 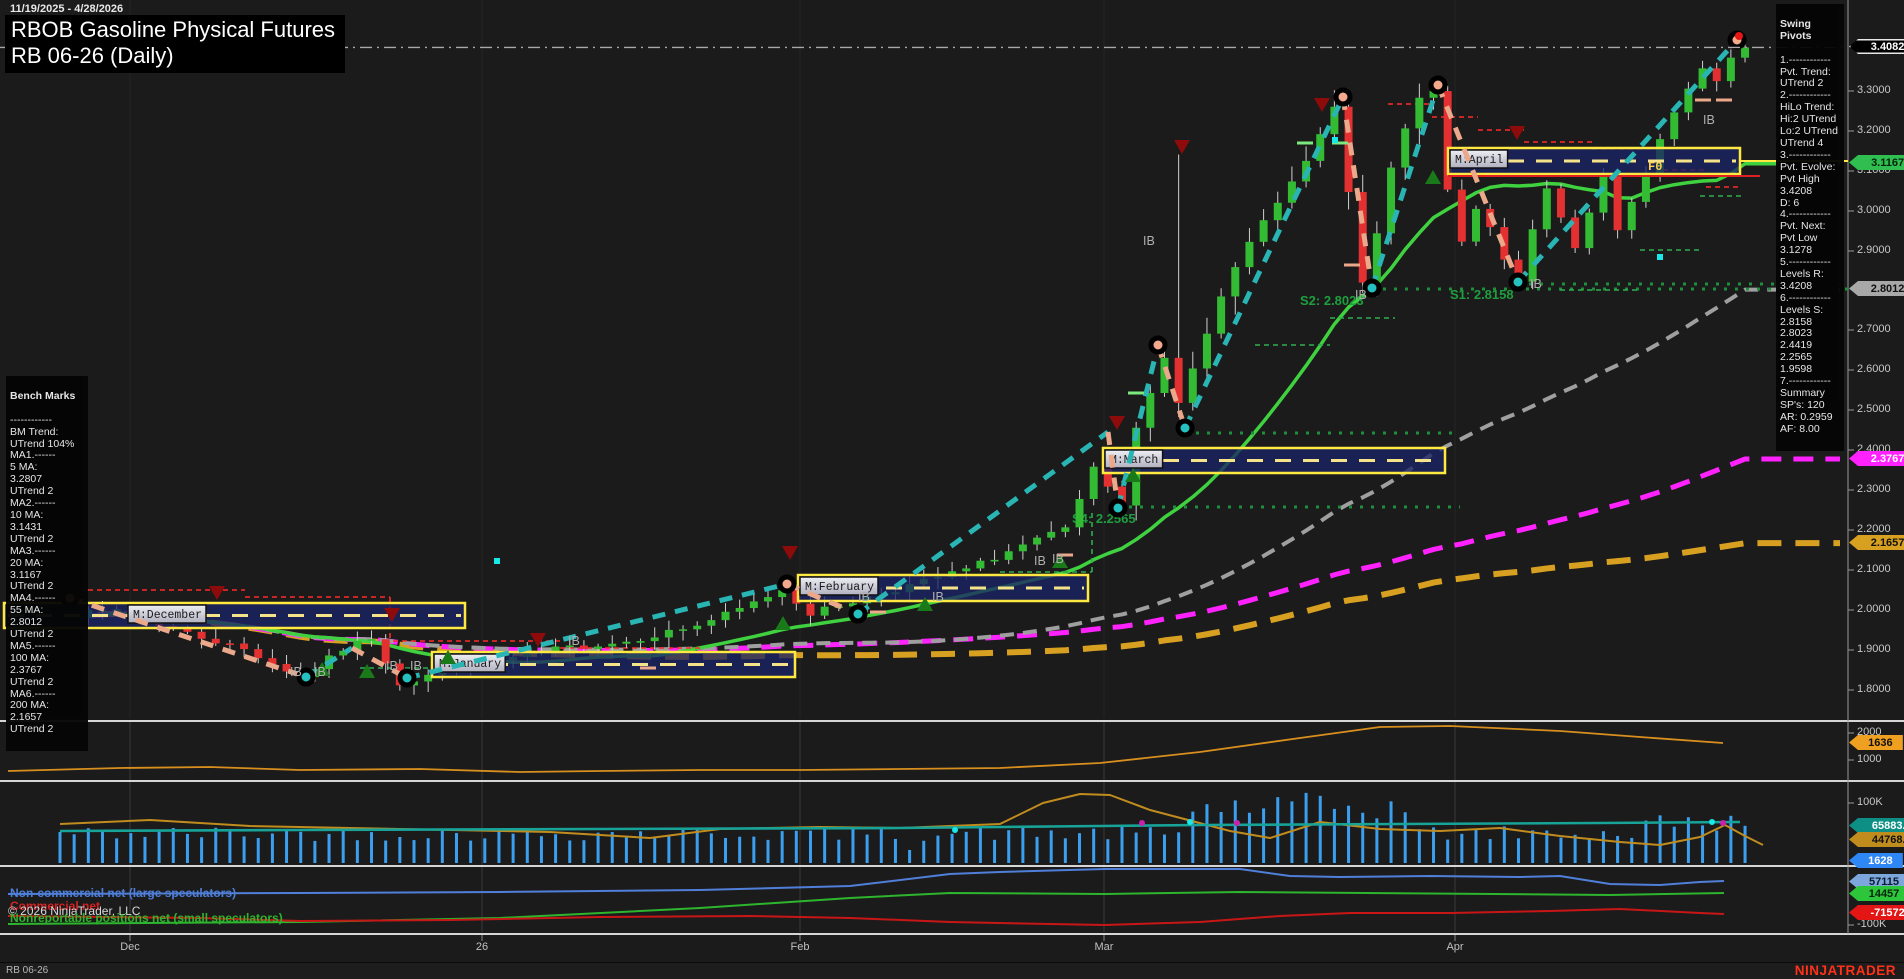 What do you see at coordinates (839, 587) in the screenshot?
I see `svg-text: M:February` at bounding box center [839, 587].